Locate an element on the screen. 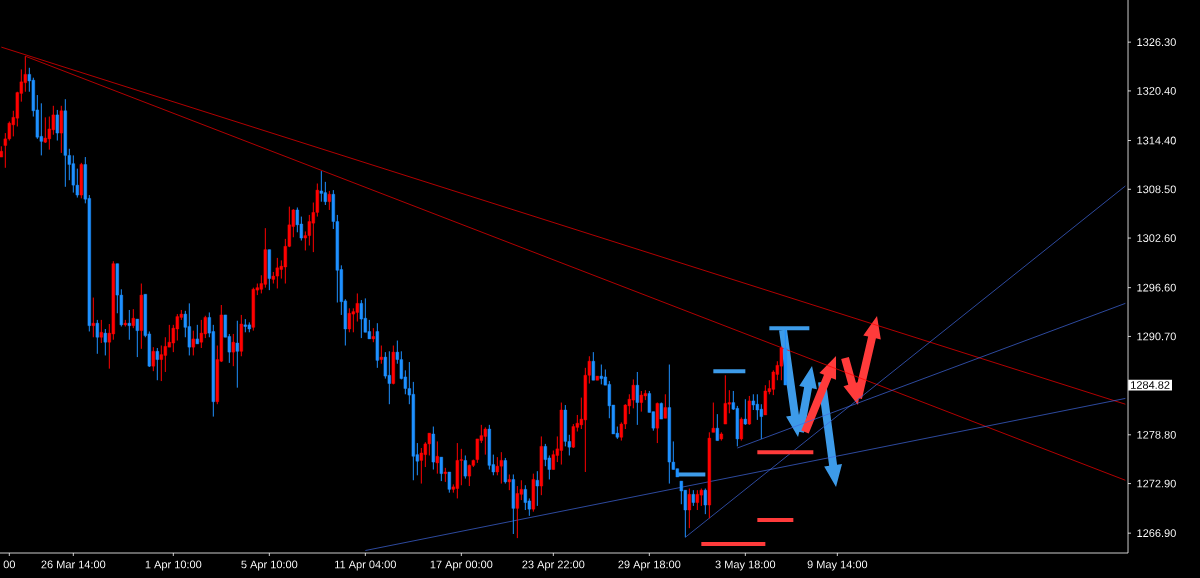  x-tick-label: 1 Apr 10:00 is located at coordinates (173, 565).